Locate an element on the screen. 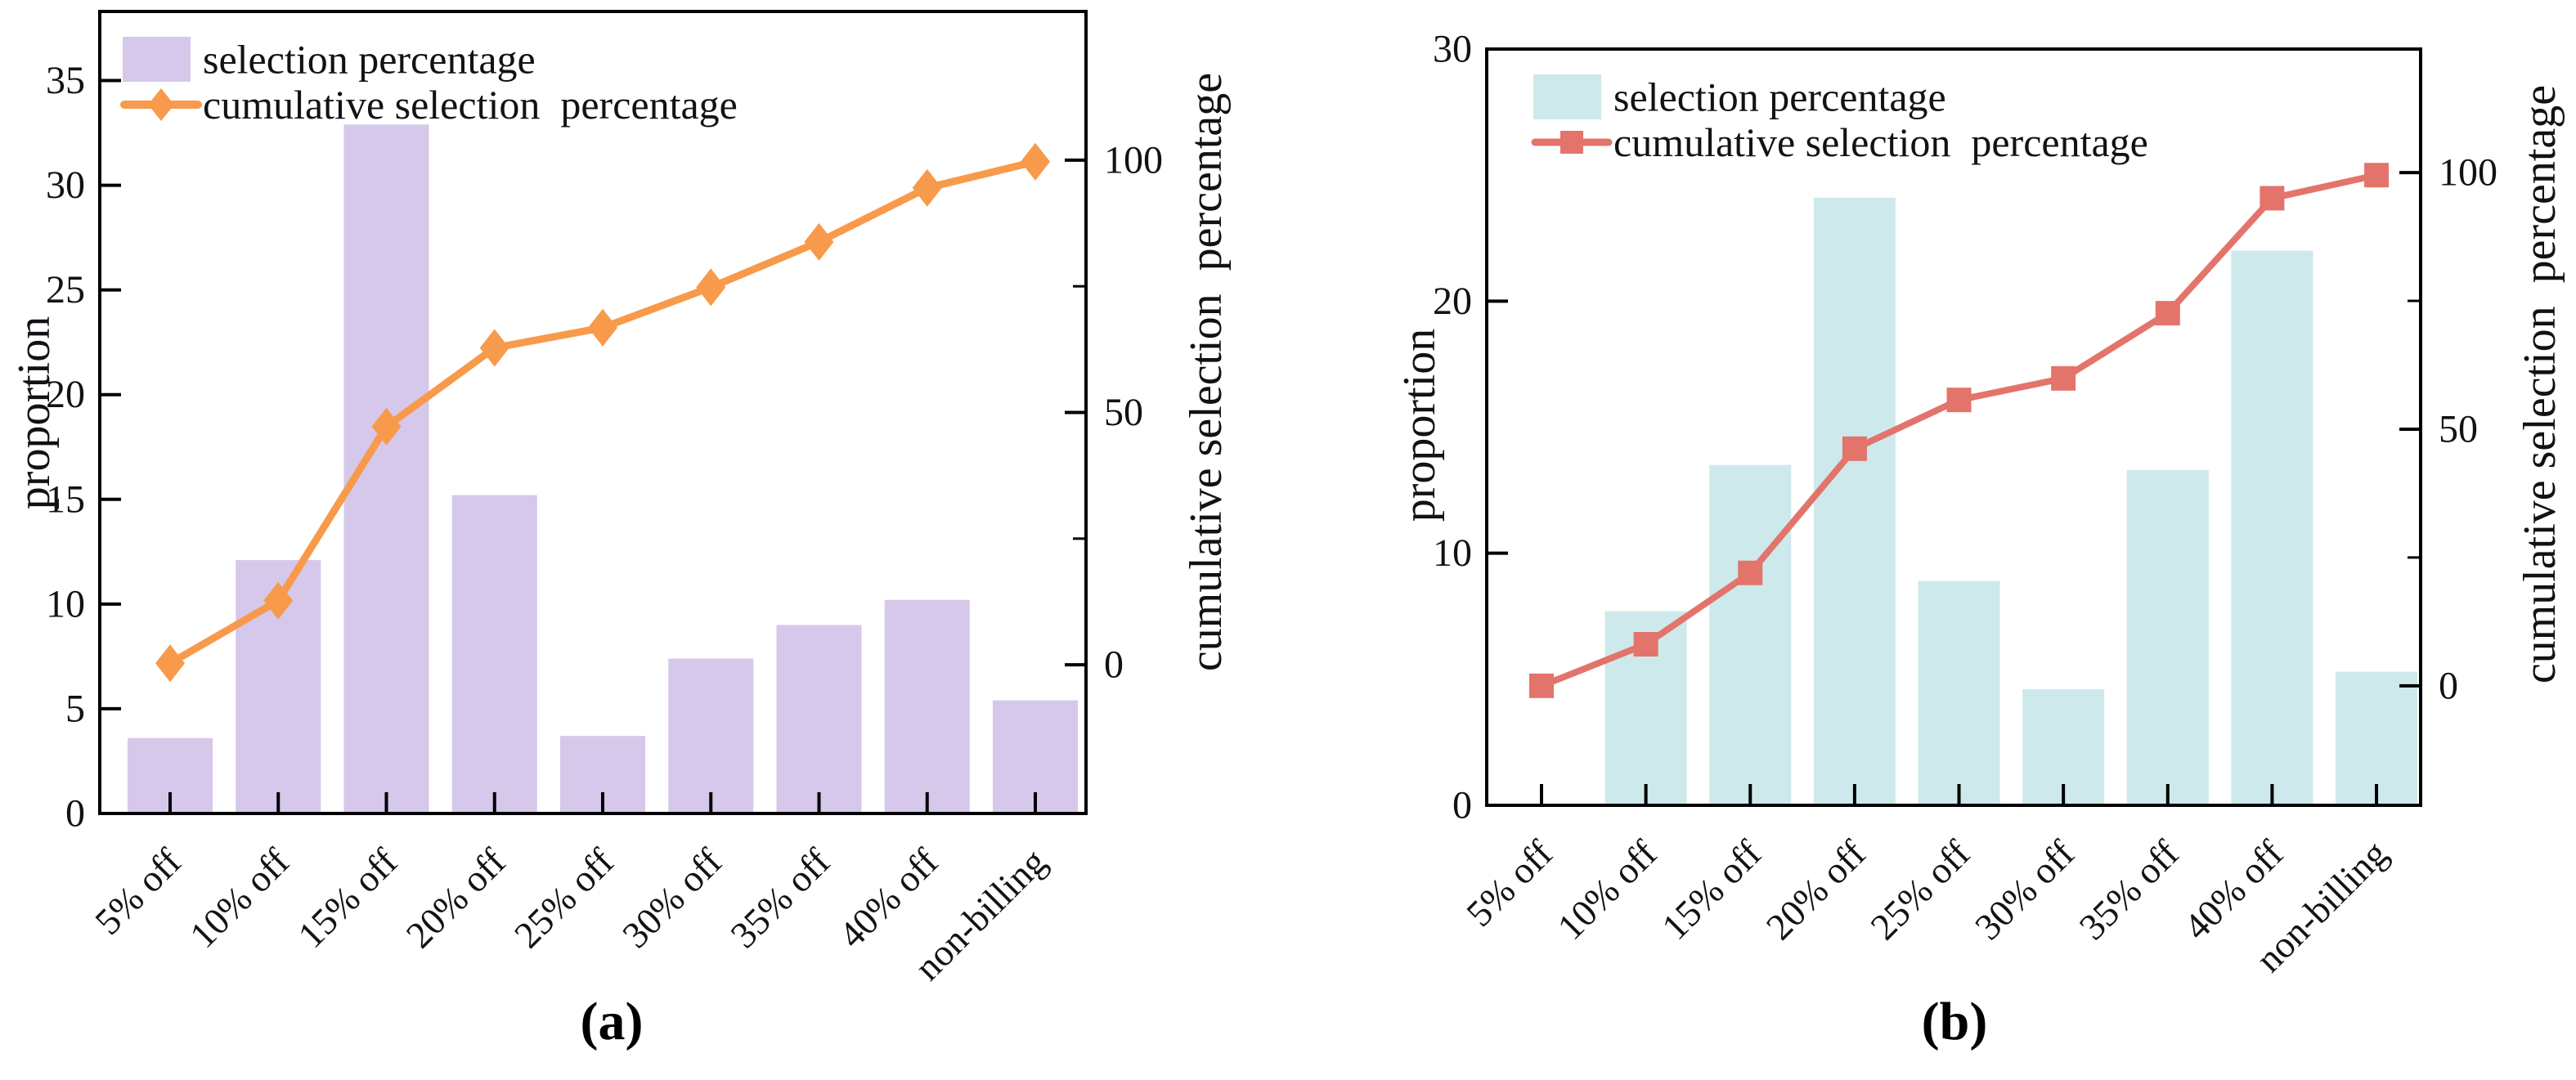 The height and width of the screenshot is (1080, 2576). caption-a: (a) is located at coordinates (612, 1021).